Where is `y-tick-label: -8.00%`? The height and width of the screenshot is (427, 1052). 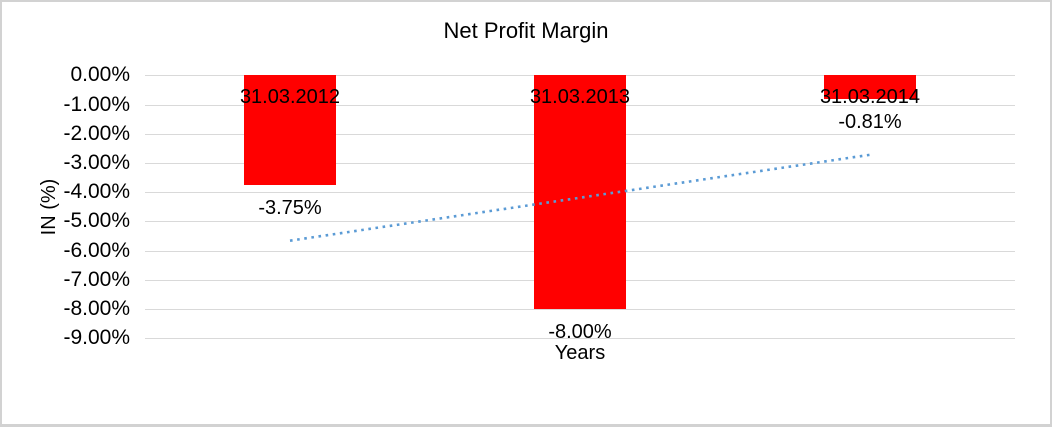 y-tick-label: -8.00% is located at coordinates (96, 308).